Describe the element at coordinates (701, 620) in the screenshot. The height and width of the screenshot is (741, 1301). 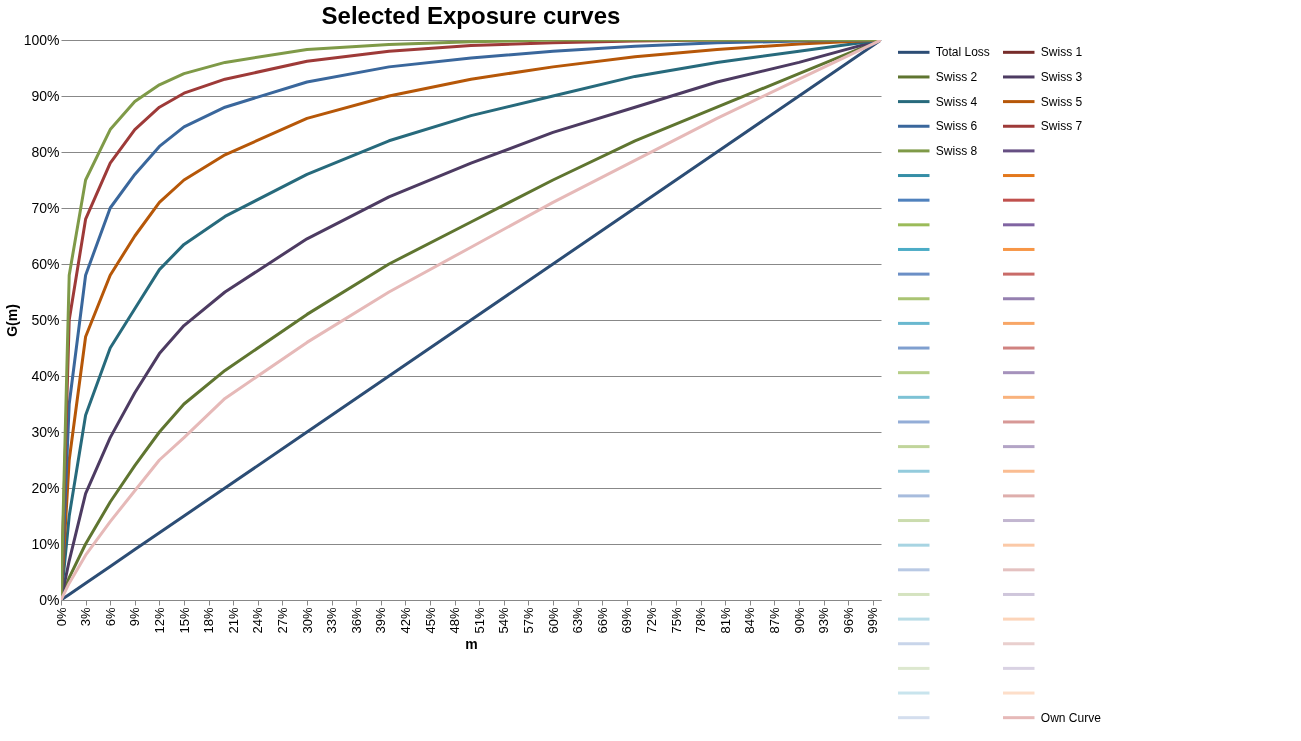
I see `x-tick-label: 78%` at that location.